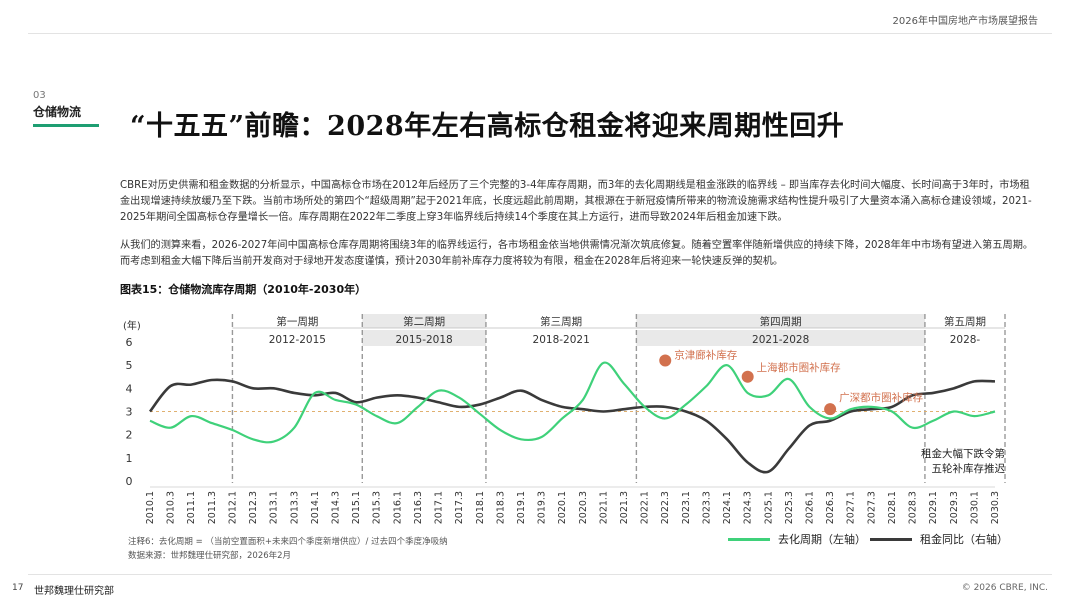 This screenshot has width=1080, height=608. What do you see at coordinates (191, 507) in the screenshot?
I see `x-tick-label: 2011.1` at bounding box center [191, 507].